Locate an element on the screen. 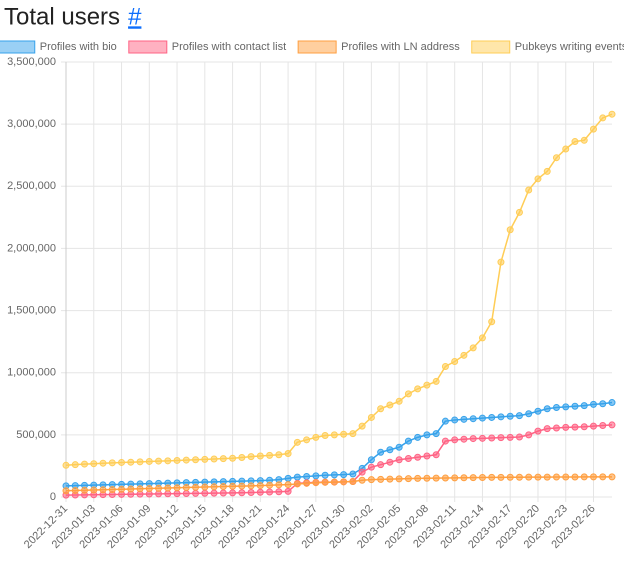 The height and width of the screenshot is (569, 624). anchor-link: # is located at coordinates (135, 16).